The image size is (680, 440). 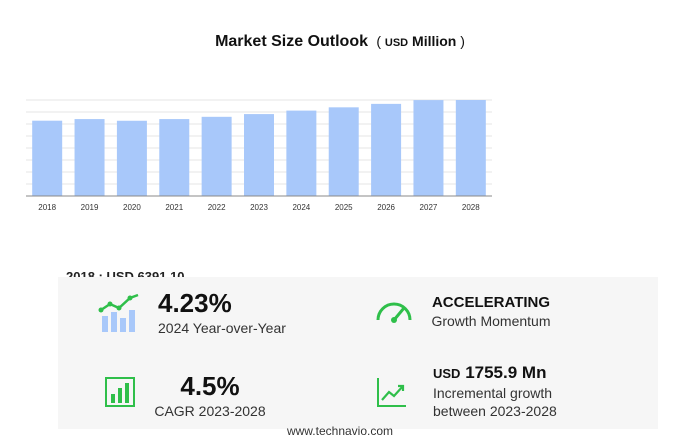 I want to click on x-tick-label: 2024, so click(x=301, y=207).